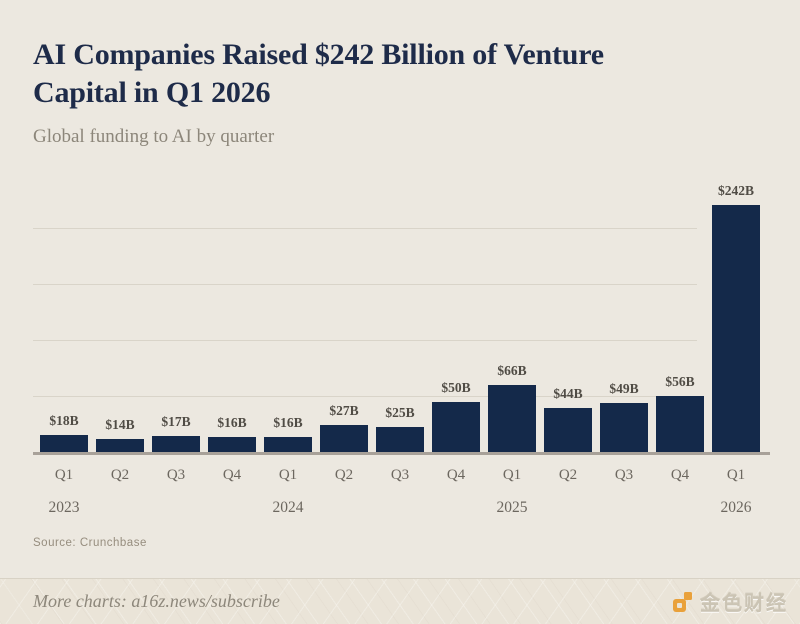 This screenshot has width=800, height=624. I want to click on year-label: 2025, so click(512, 507).